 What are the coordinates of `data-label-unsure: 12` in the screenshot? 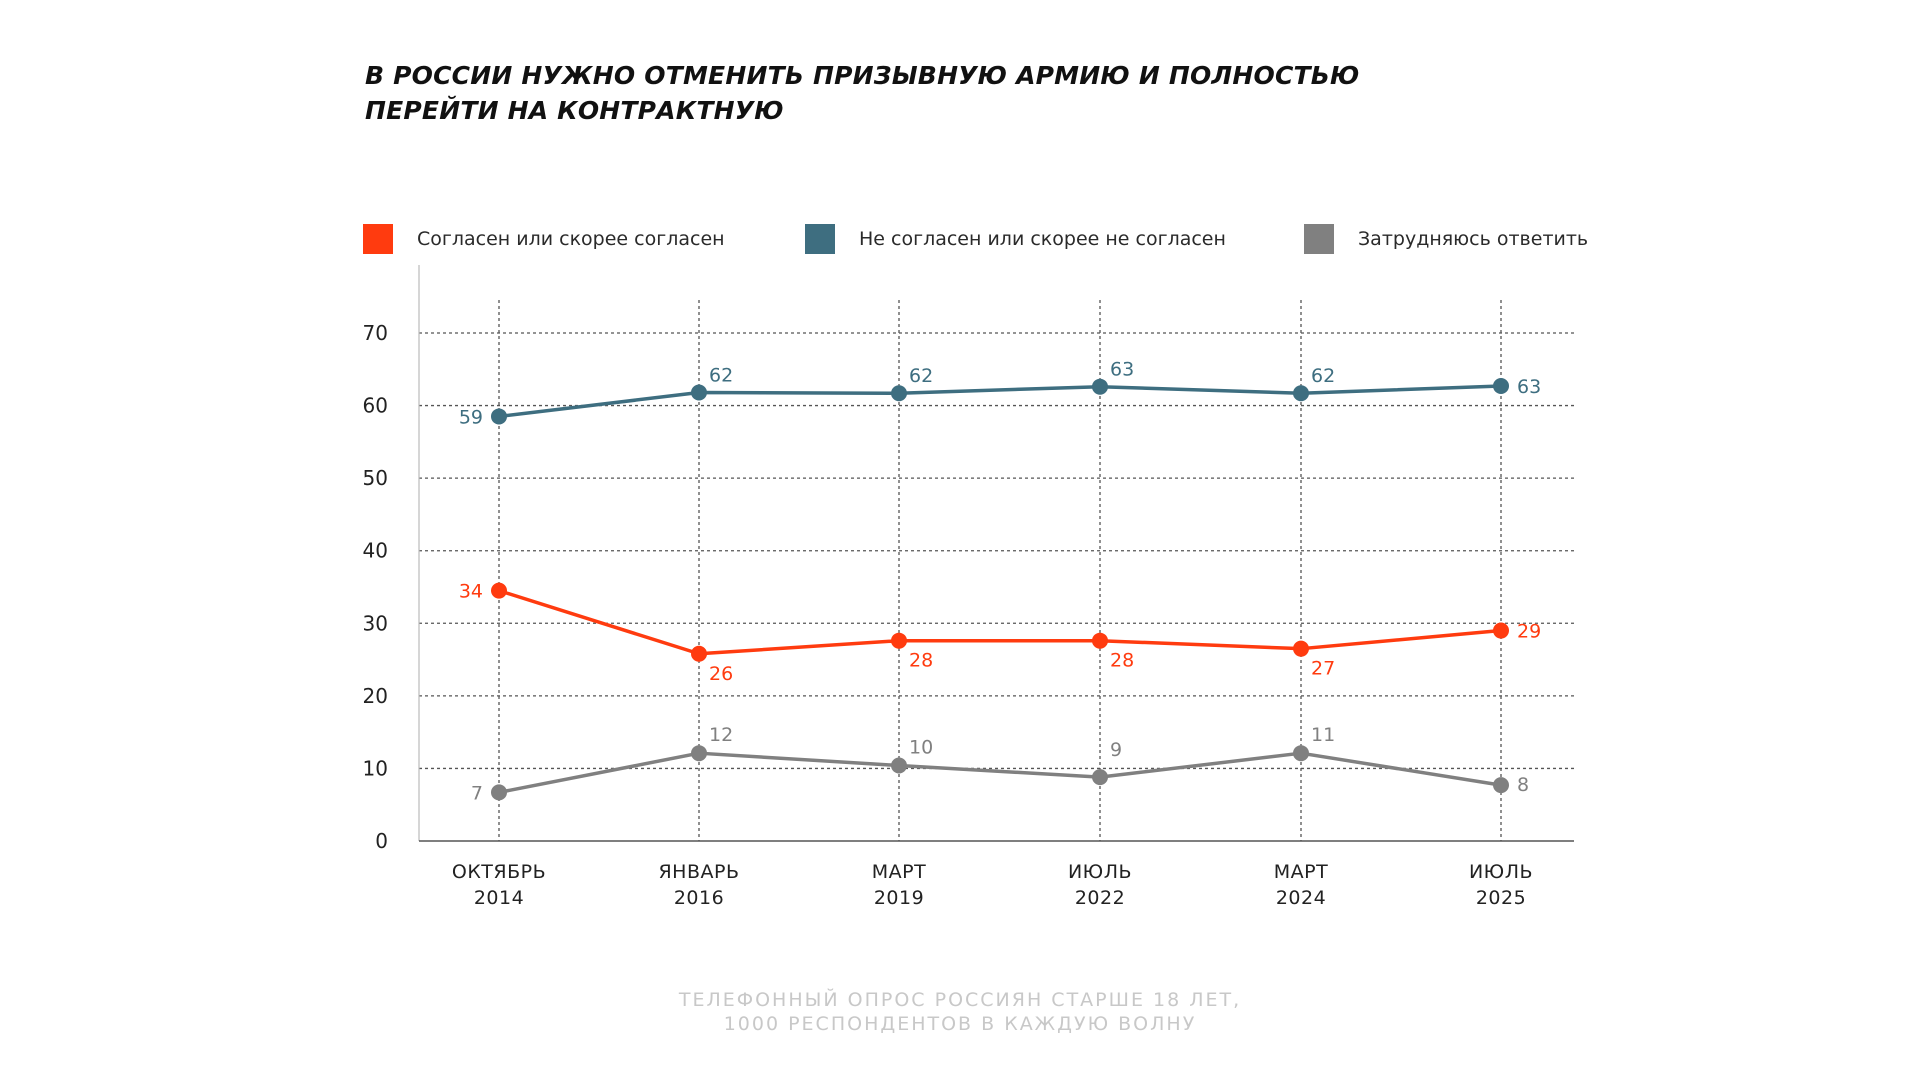 It's located at (721, 735).